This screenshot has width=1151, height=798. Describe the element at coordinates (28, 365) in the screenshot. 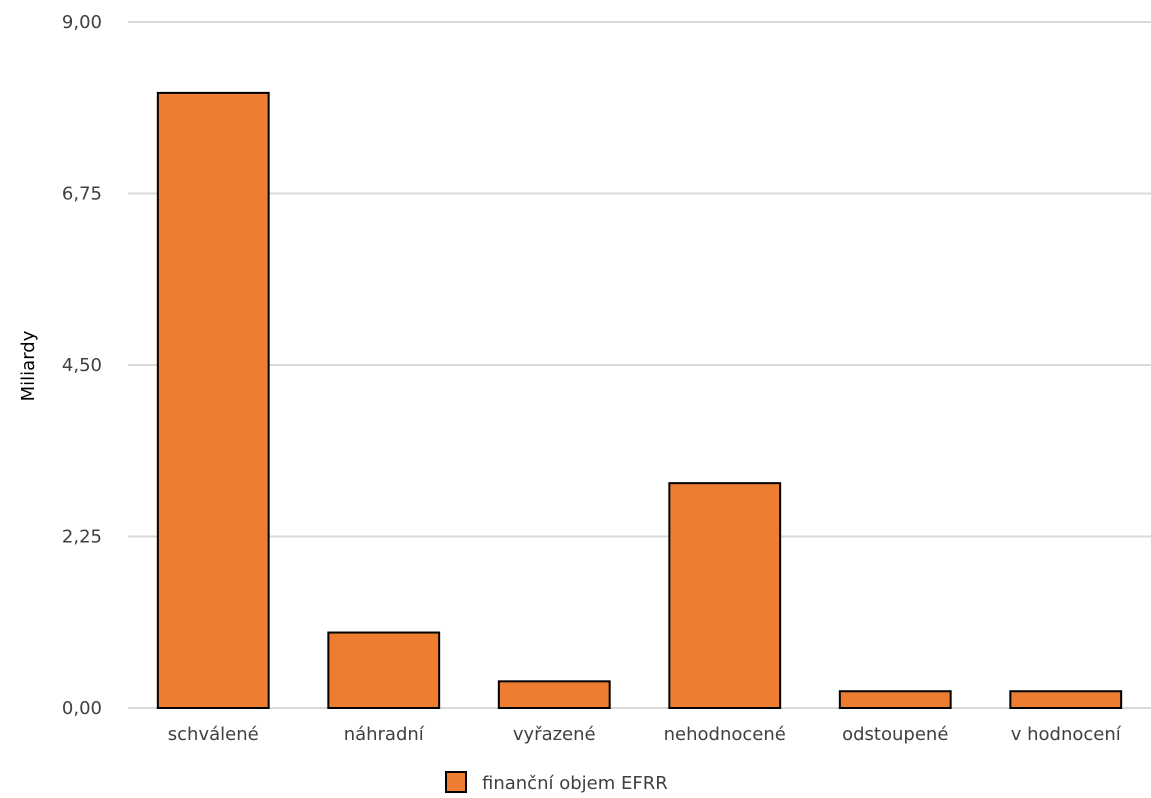

I see `y-axis-title: Miliardy` at that location.